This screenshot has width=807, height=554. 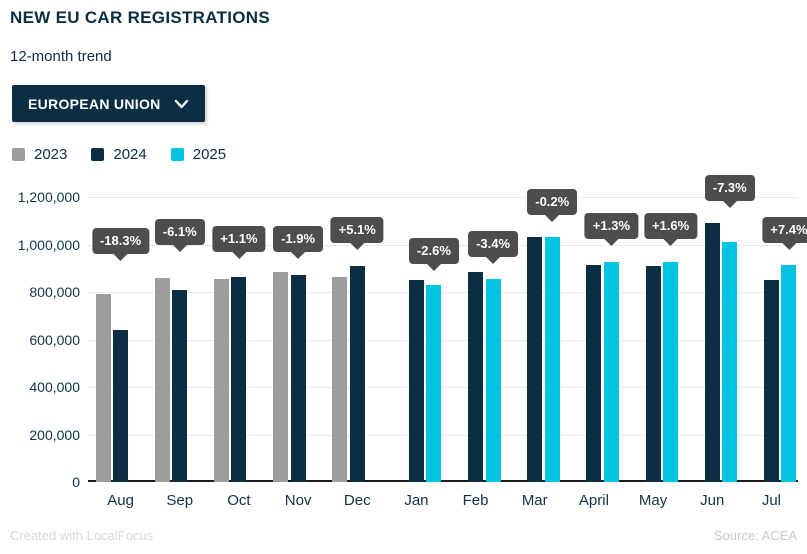 I want to click on bar-2024-april, so click(x=594, y=373).